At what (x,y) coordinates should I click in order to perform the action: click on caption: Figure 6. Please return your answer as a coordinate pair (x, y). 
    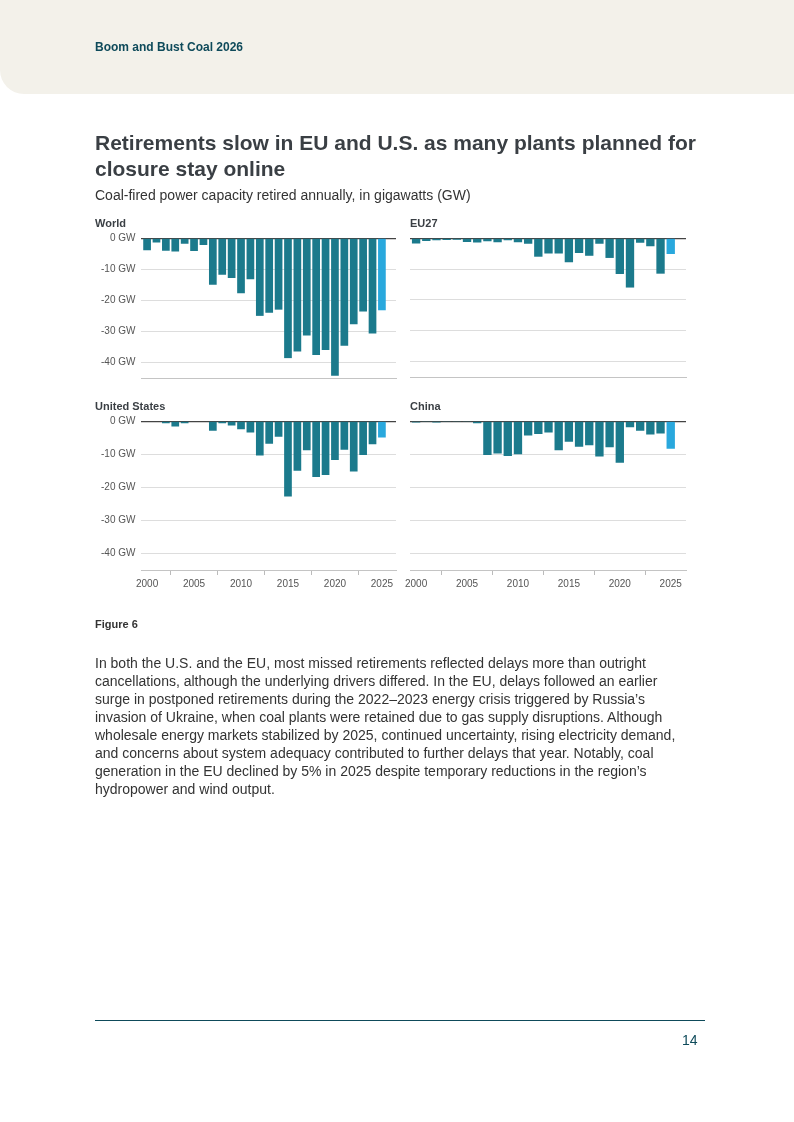
    Looking at the image, I should click on (116, 624).